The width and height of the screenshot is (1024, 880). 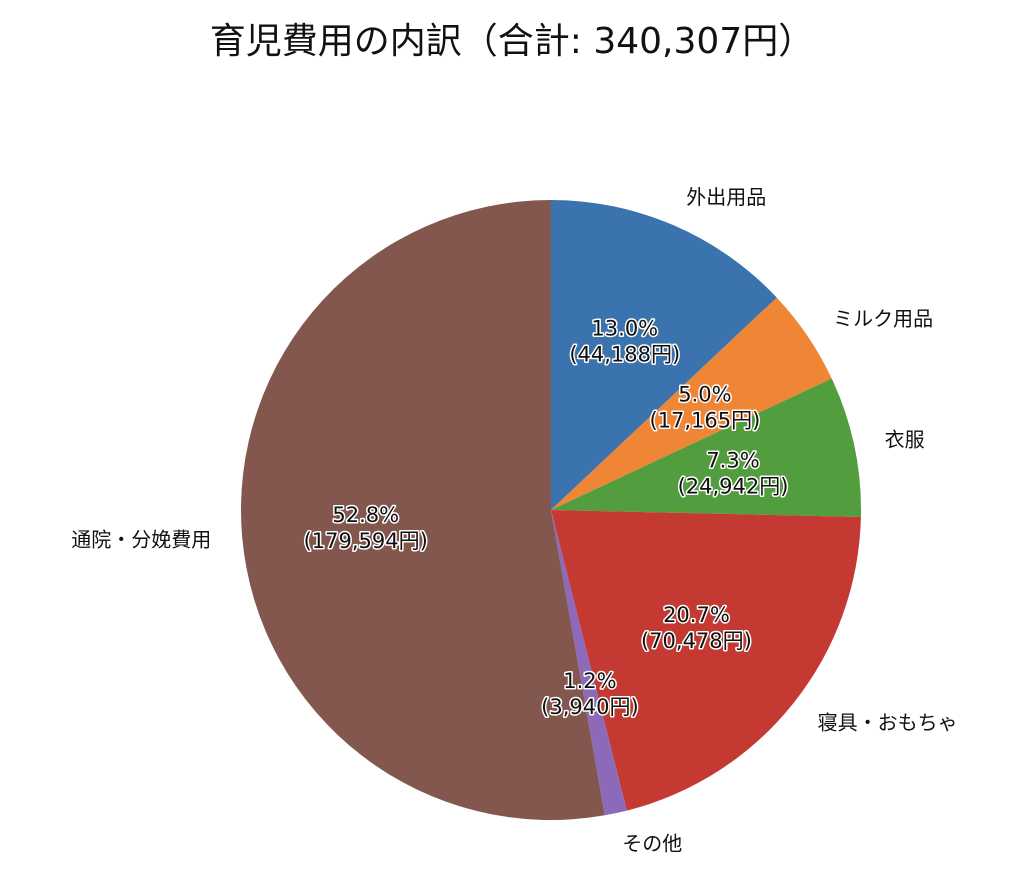 What do you see at coordinates (366, 541) in the screenshot?
I see `slice-value-label-5: (179,594円)` at bounding box center [366, 541].